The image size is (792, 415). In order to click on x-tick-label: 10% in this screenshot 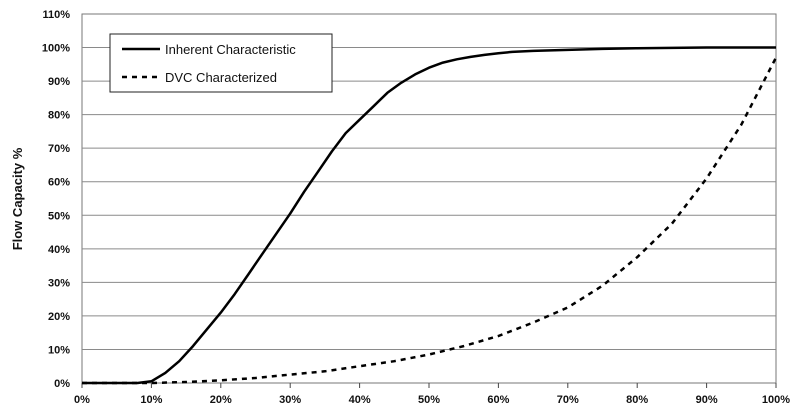, I will do `click(151, 400)`.